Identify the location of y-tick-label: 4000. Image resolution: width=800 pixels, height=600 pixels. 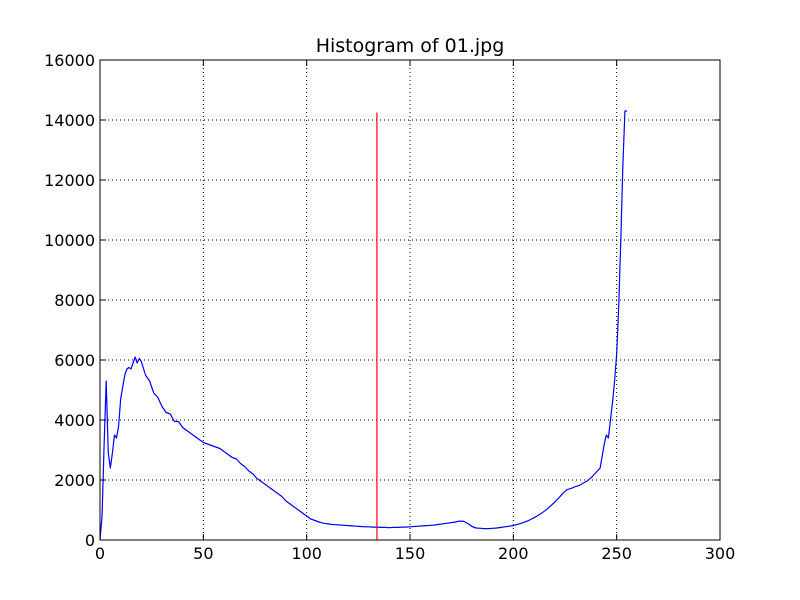
(74, 420).